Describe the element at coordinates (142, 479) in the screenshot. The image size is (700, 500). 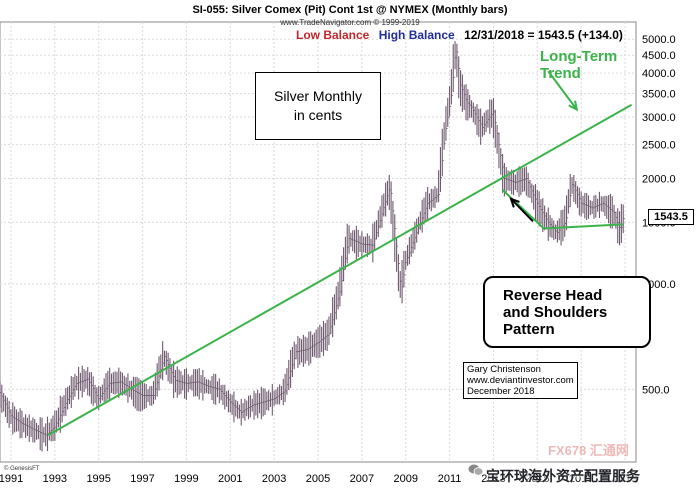
I see `x-tick-label: 1997` at that location.